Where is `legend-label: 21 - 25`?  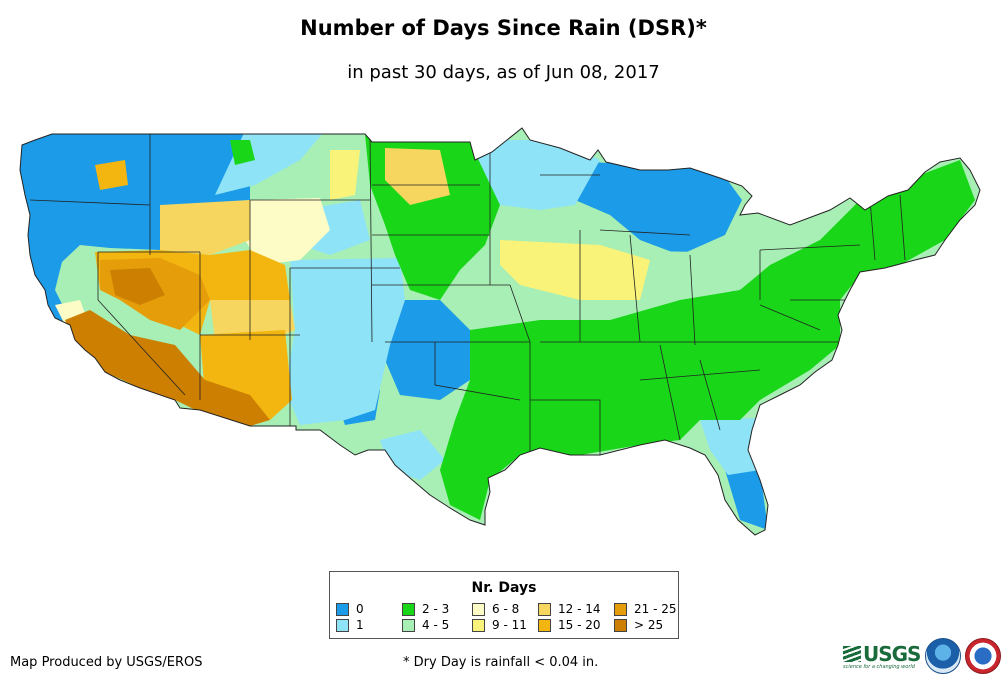
legend-label: 21 - 25 is located at coordinates (655, 609).